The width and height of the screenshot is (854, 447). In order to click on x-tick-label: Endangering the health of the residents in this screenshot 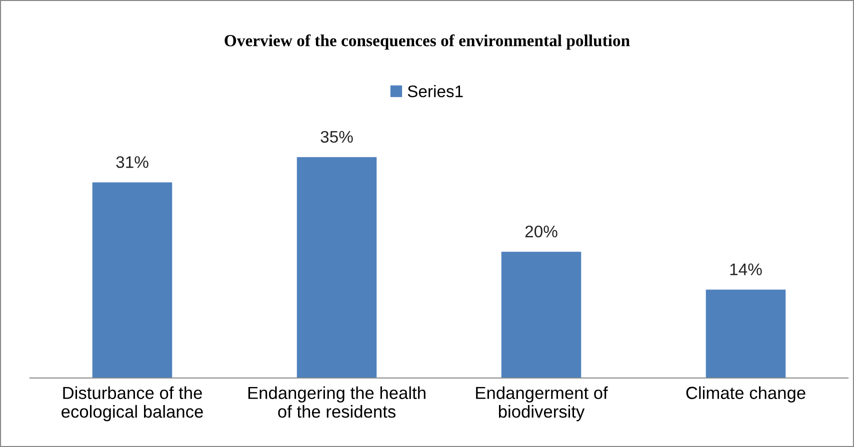, I will do `click(337, 402)`.